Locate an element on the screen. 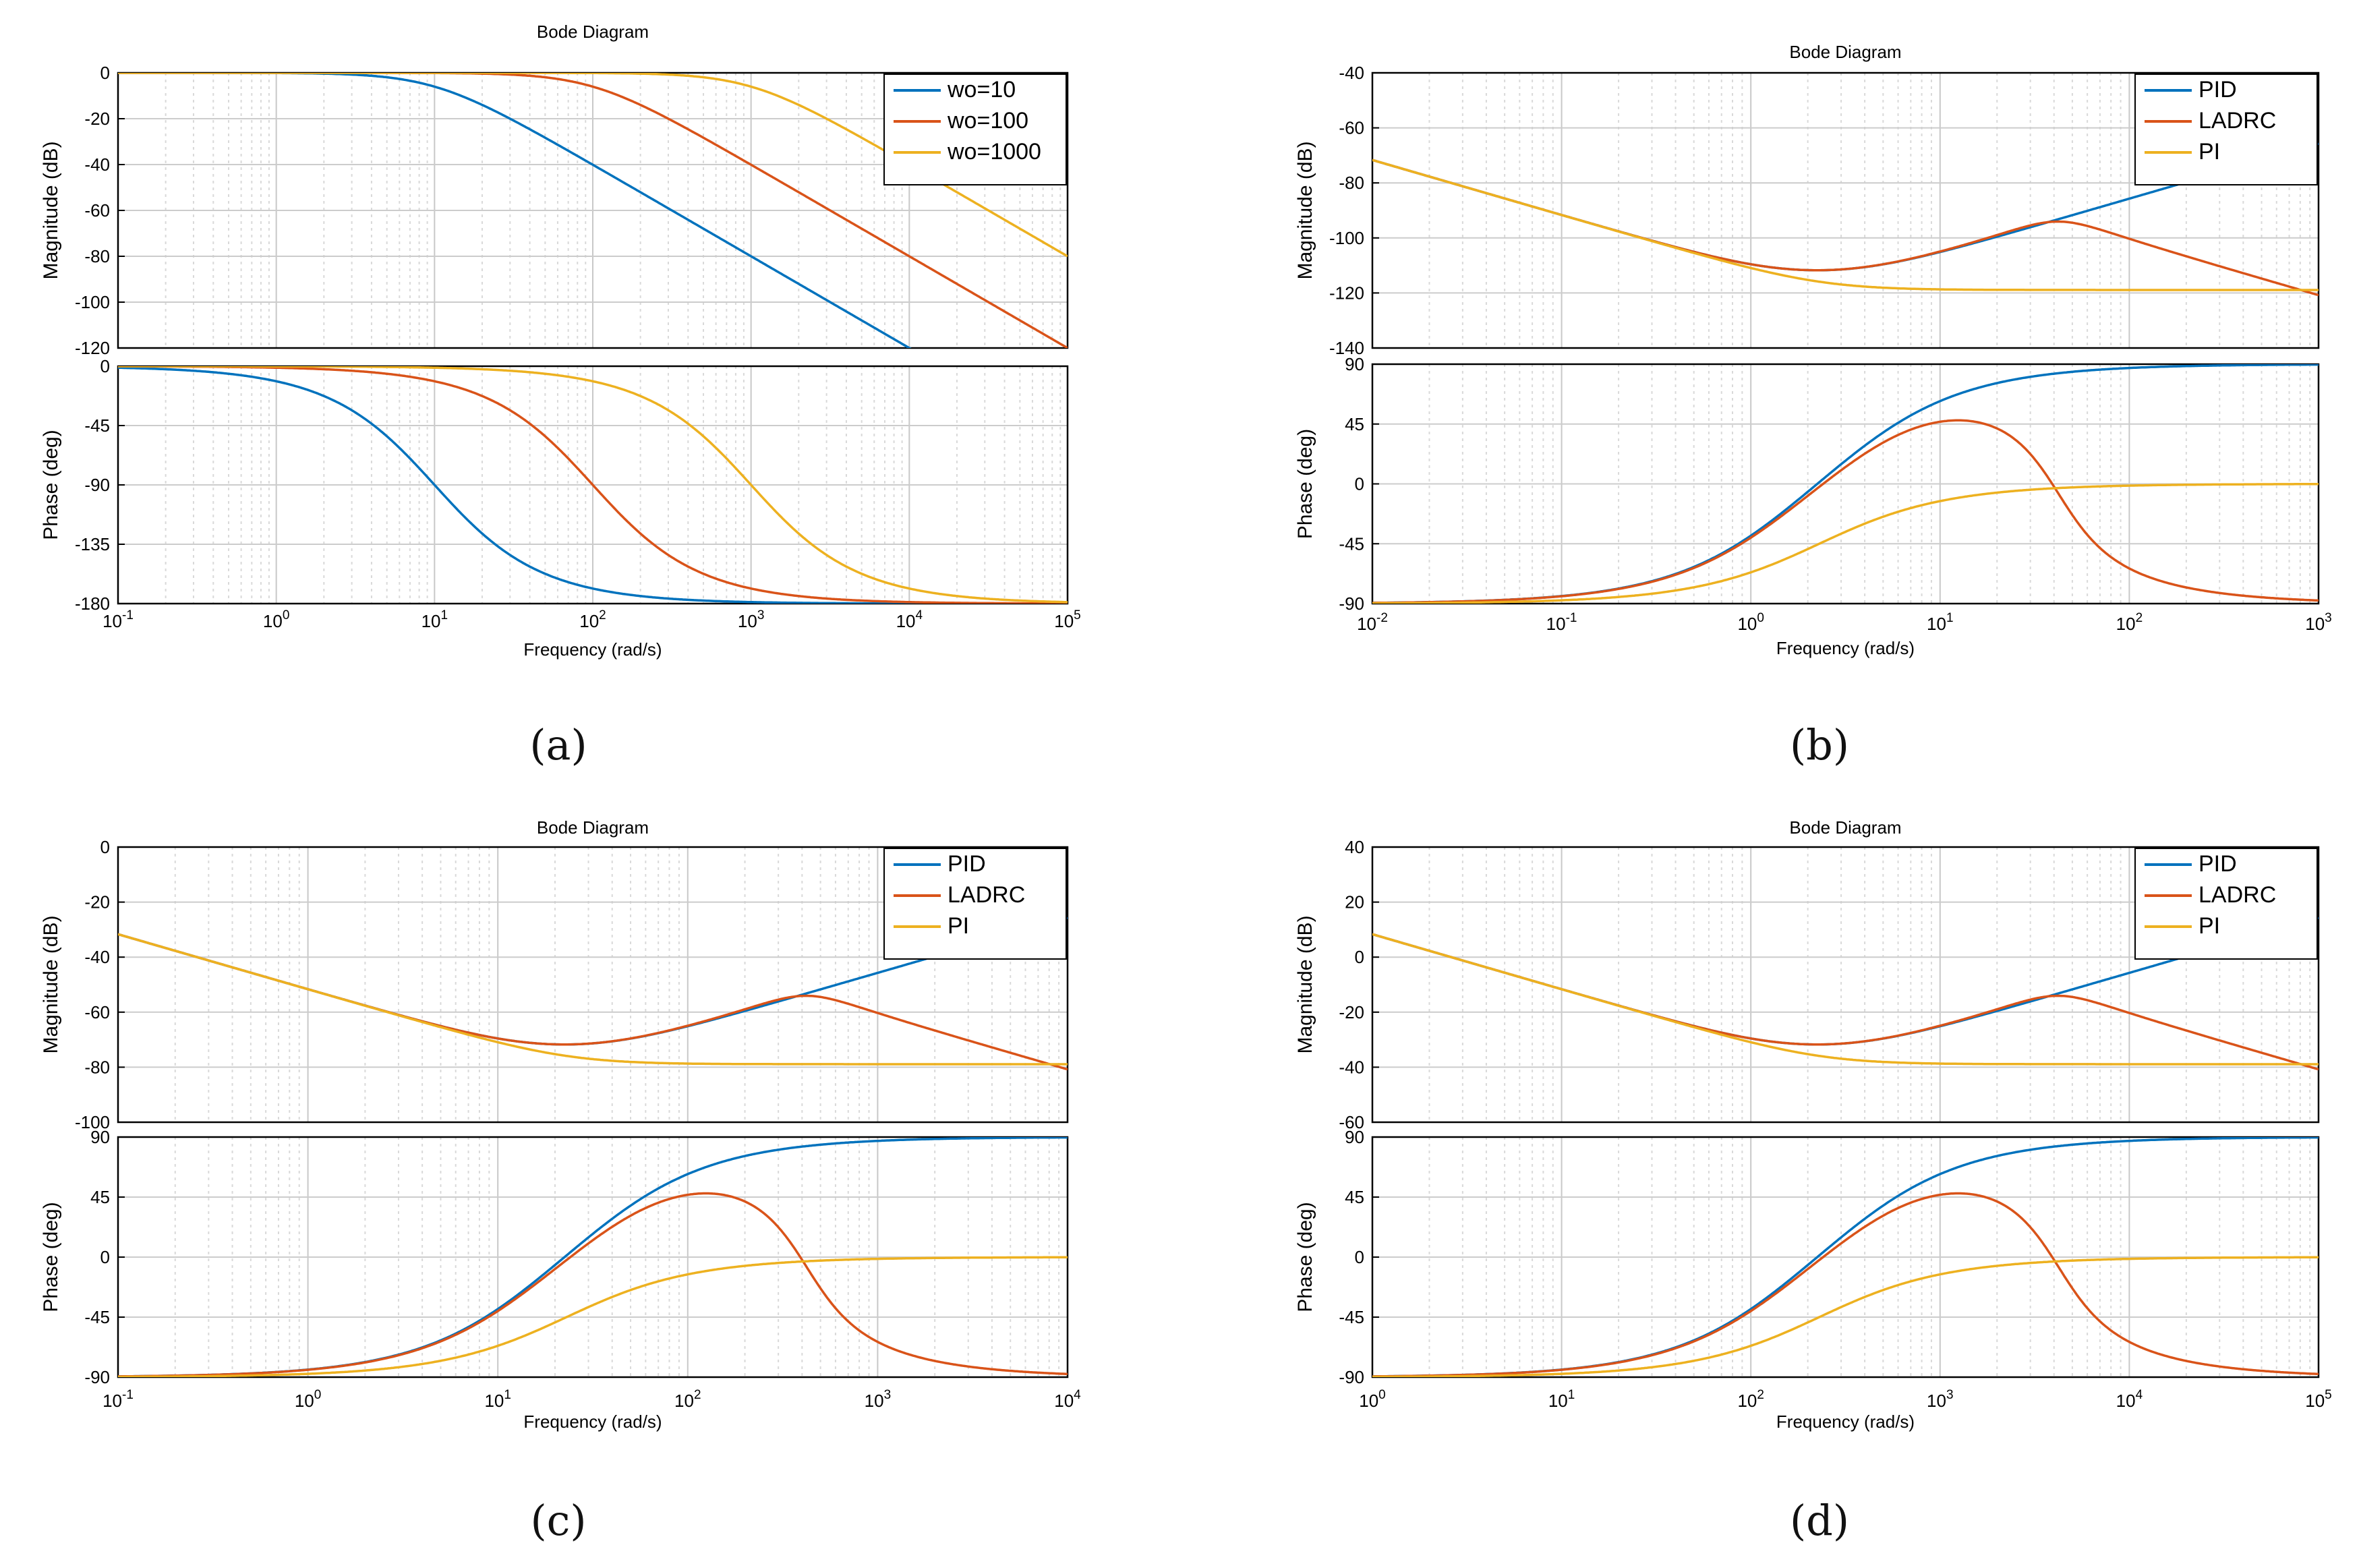 This screenshot has width=2359, height=1568. chart-d-legend: PID LADRC PI is located at coordinates (2226, 904).